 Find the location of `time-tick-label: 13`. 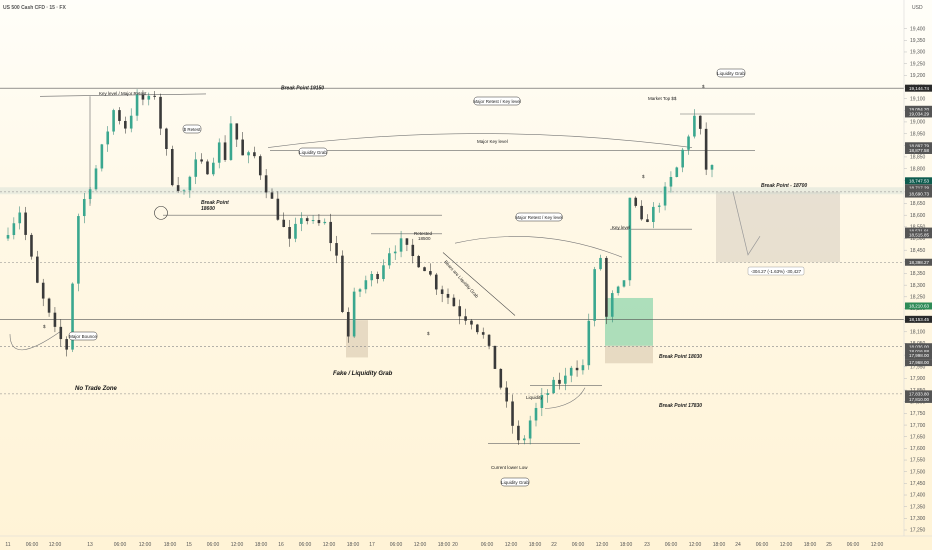

time-tick-label: 13 is located at coordinates (90, 545).